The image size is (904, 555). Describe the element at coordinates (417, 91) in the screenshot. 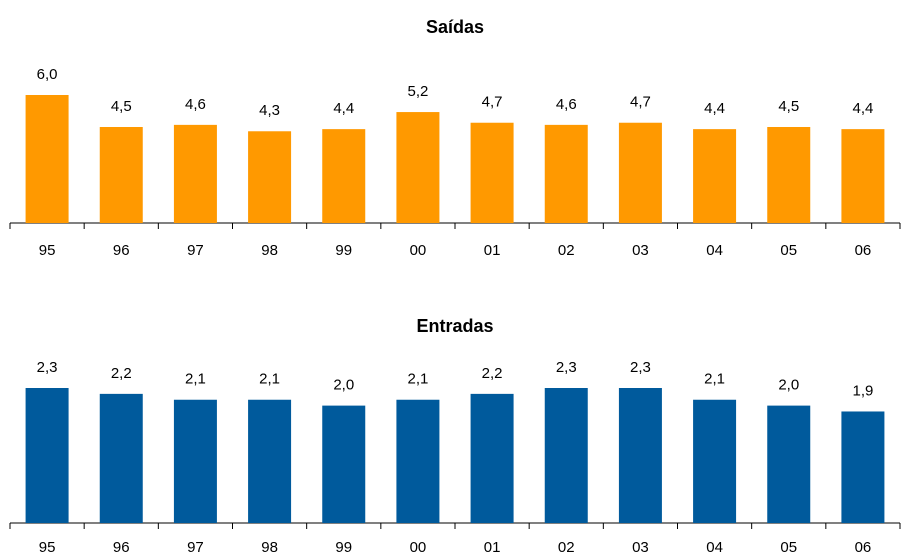

I see `value-label: 5,2` at that location.